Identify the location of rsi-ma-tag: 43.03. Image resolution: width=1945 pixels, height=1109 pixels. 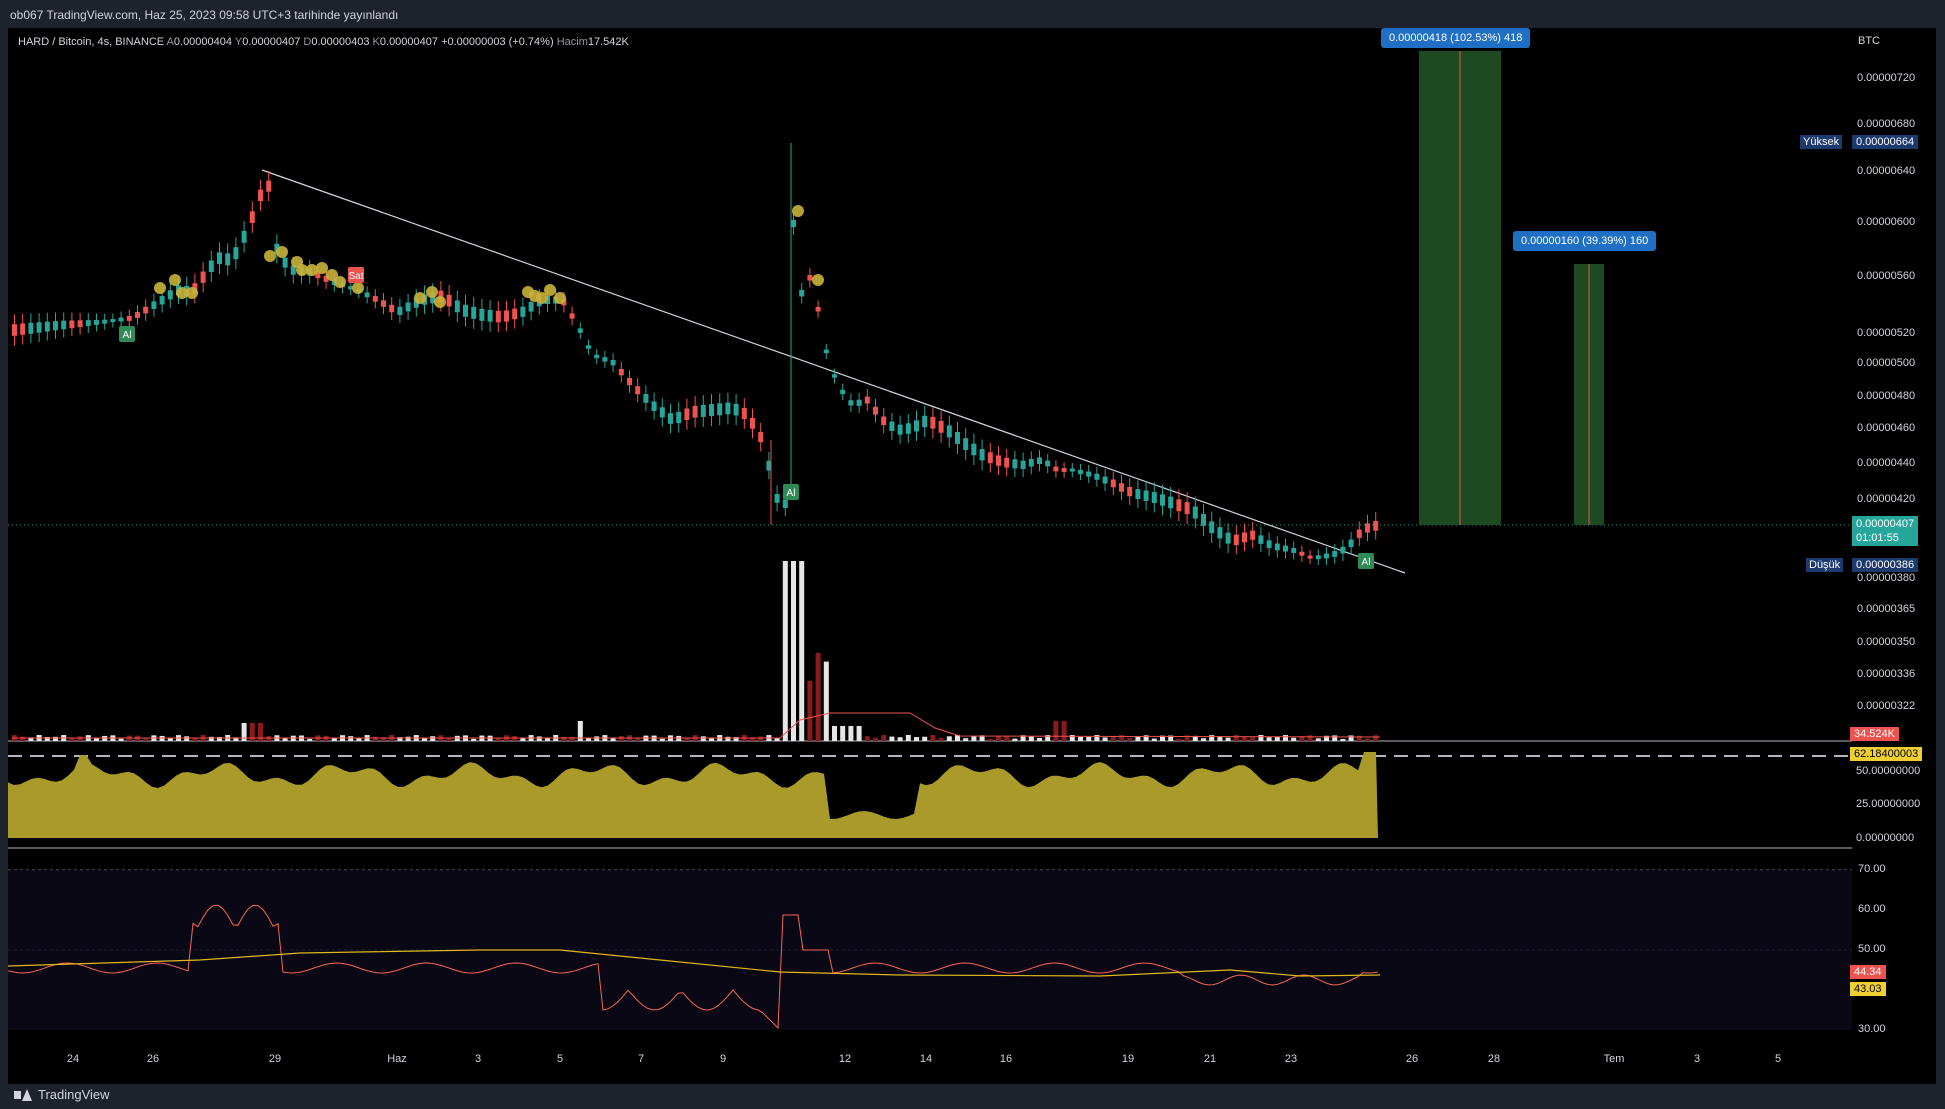
(1868, 989).